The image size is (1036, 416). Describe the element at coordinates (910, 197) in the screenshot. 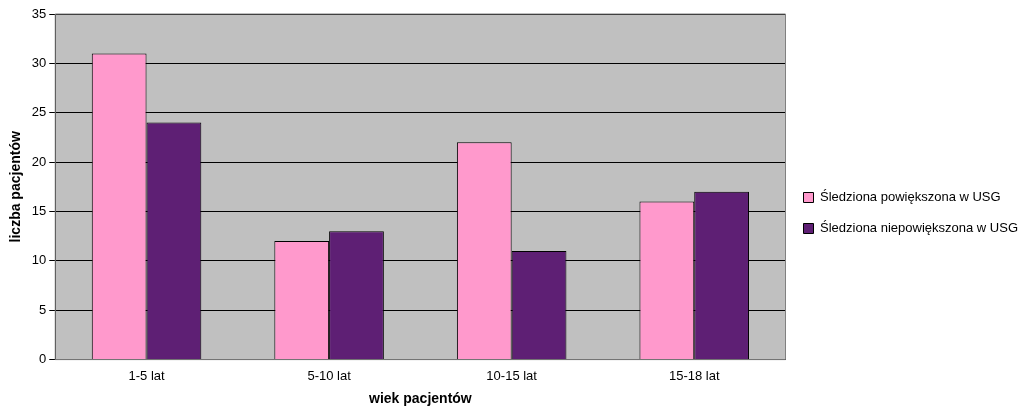

I see `legend-label: Śledziona powiększona w USG` at that location.